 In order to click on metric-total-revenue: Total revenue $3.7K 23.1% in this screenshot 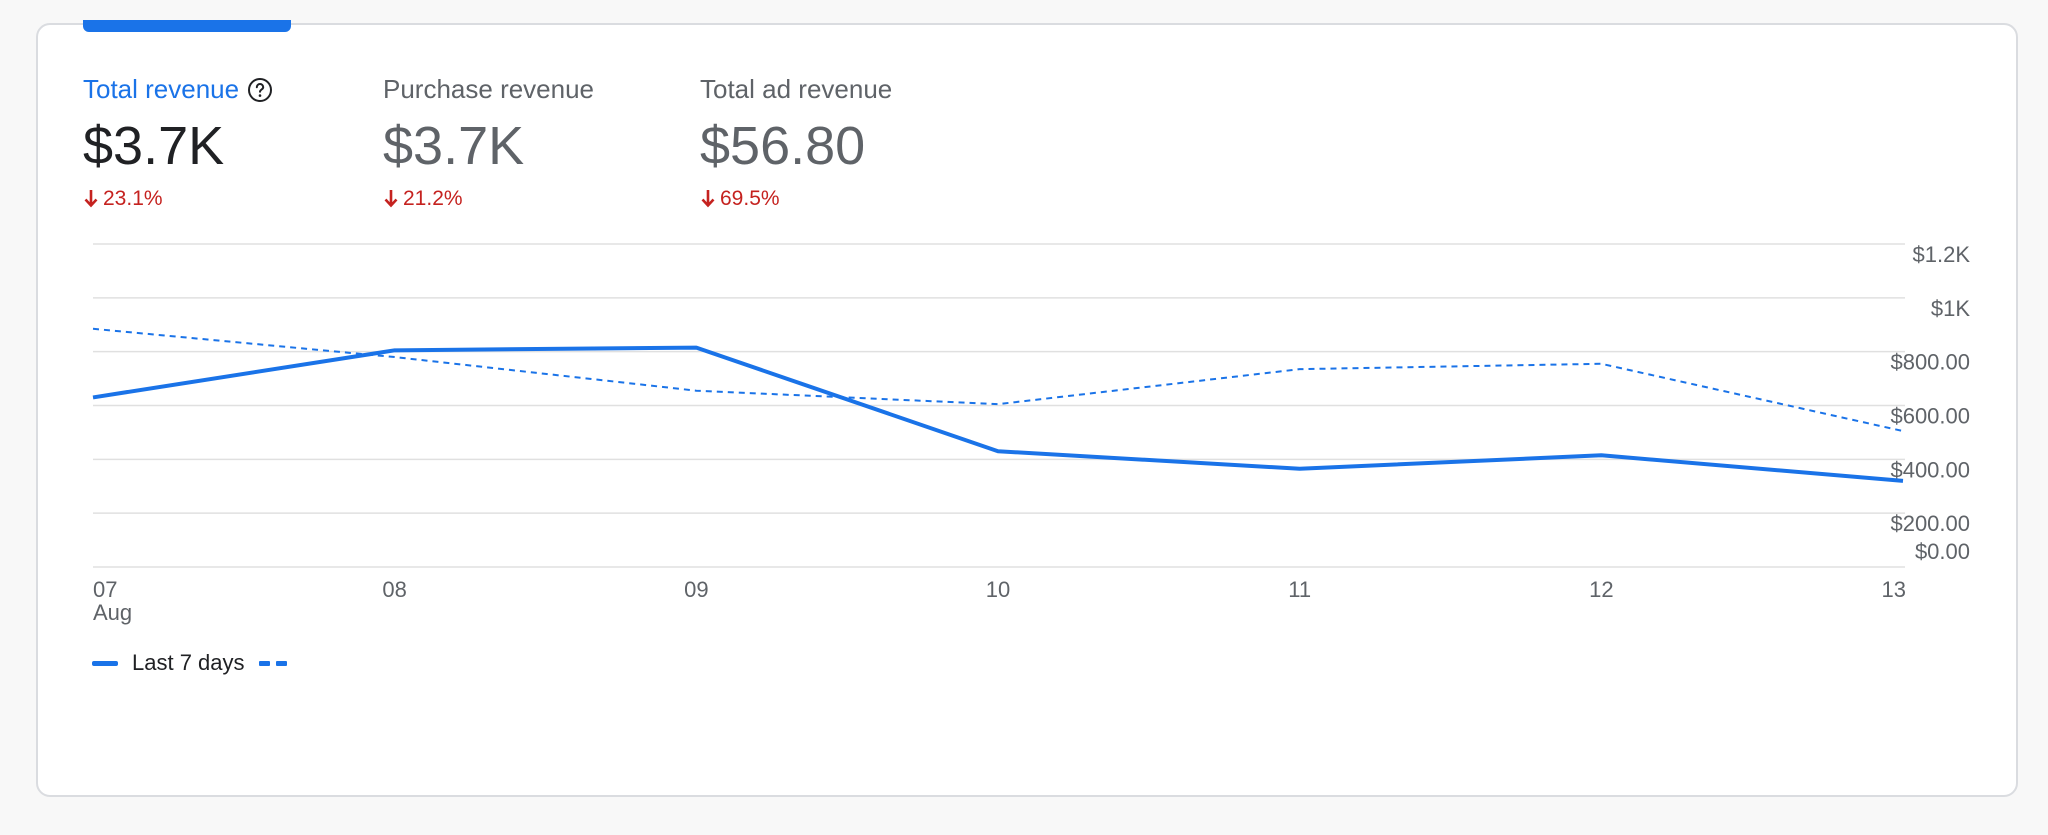, I will do `click(178, 142)`.